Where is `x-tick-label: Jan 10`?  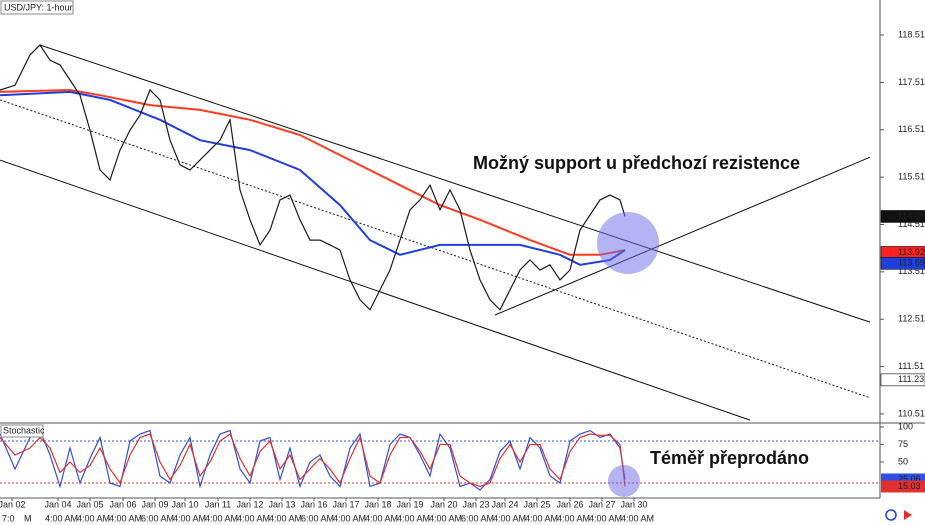 x-tick-label: Jan 10 is located at coordinates (184, 504).